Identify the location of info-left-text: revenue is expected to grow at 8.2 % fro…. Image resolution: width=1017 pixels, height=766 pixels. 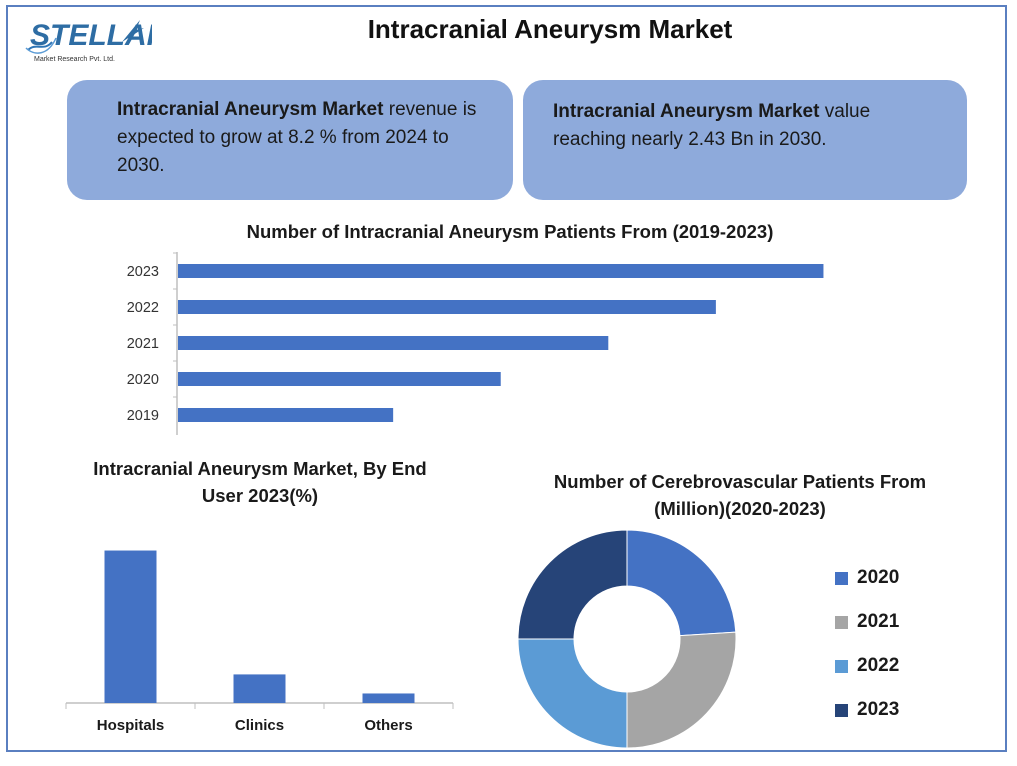
(297, 137).